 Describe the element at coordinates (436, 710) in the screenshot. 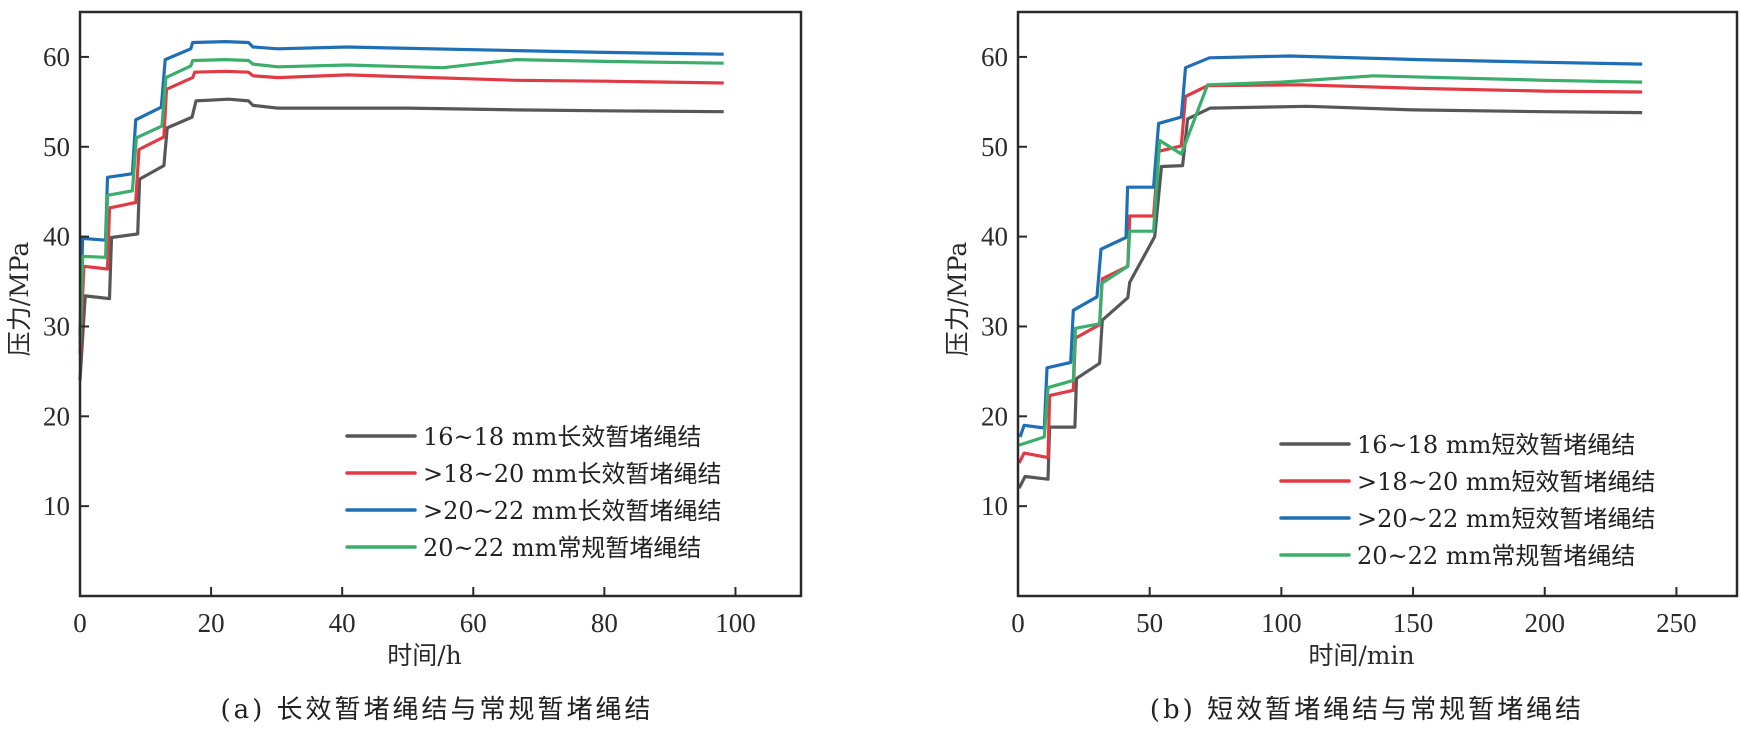

I see `caption-a: (a) 长效暂堵绳结与常规暂堵绳结` at that location.